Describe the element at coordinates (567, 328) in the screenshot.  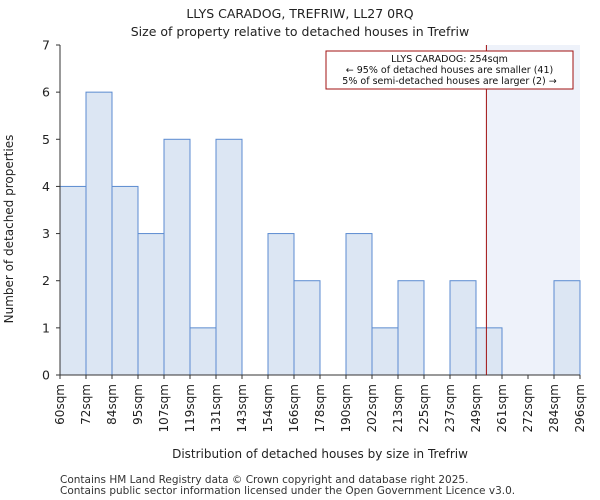
I see `bar-284sqm` at that location.